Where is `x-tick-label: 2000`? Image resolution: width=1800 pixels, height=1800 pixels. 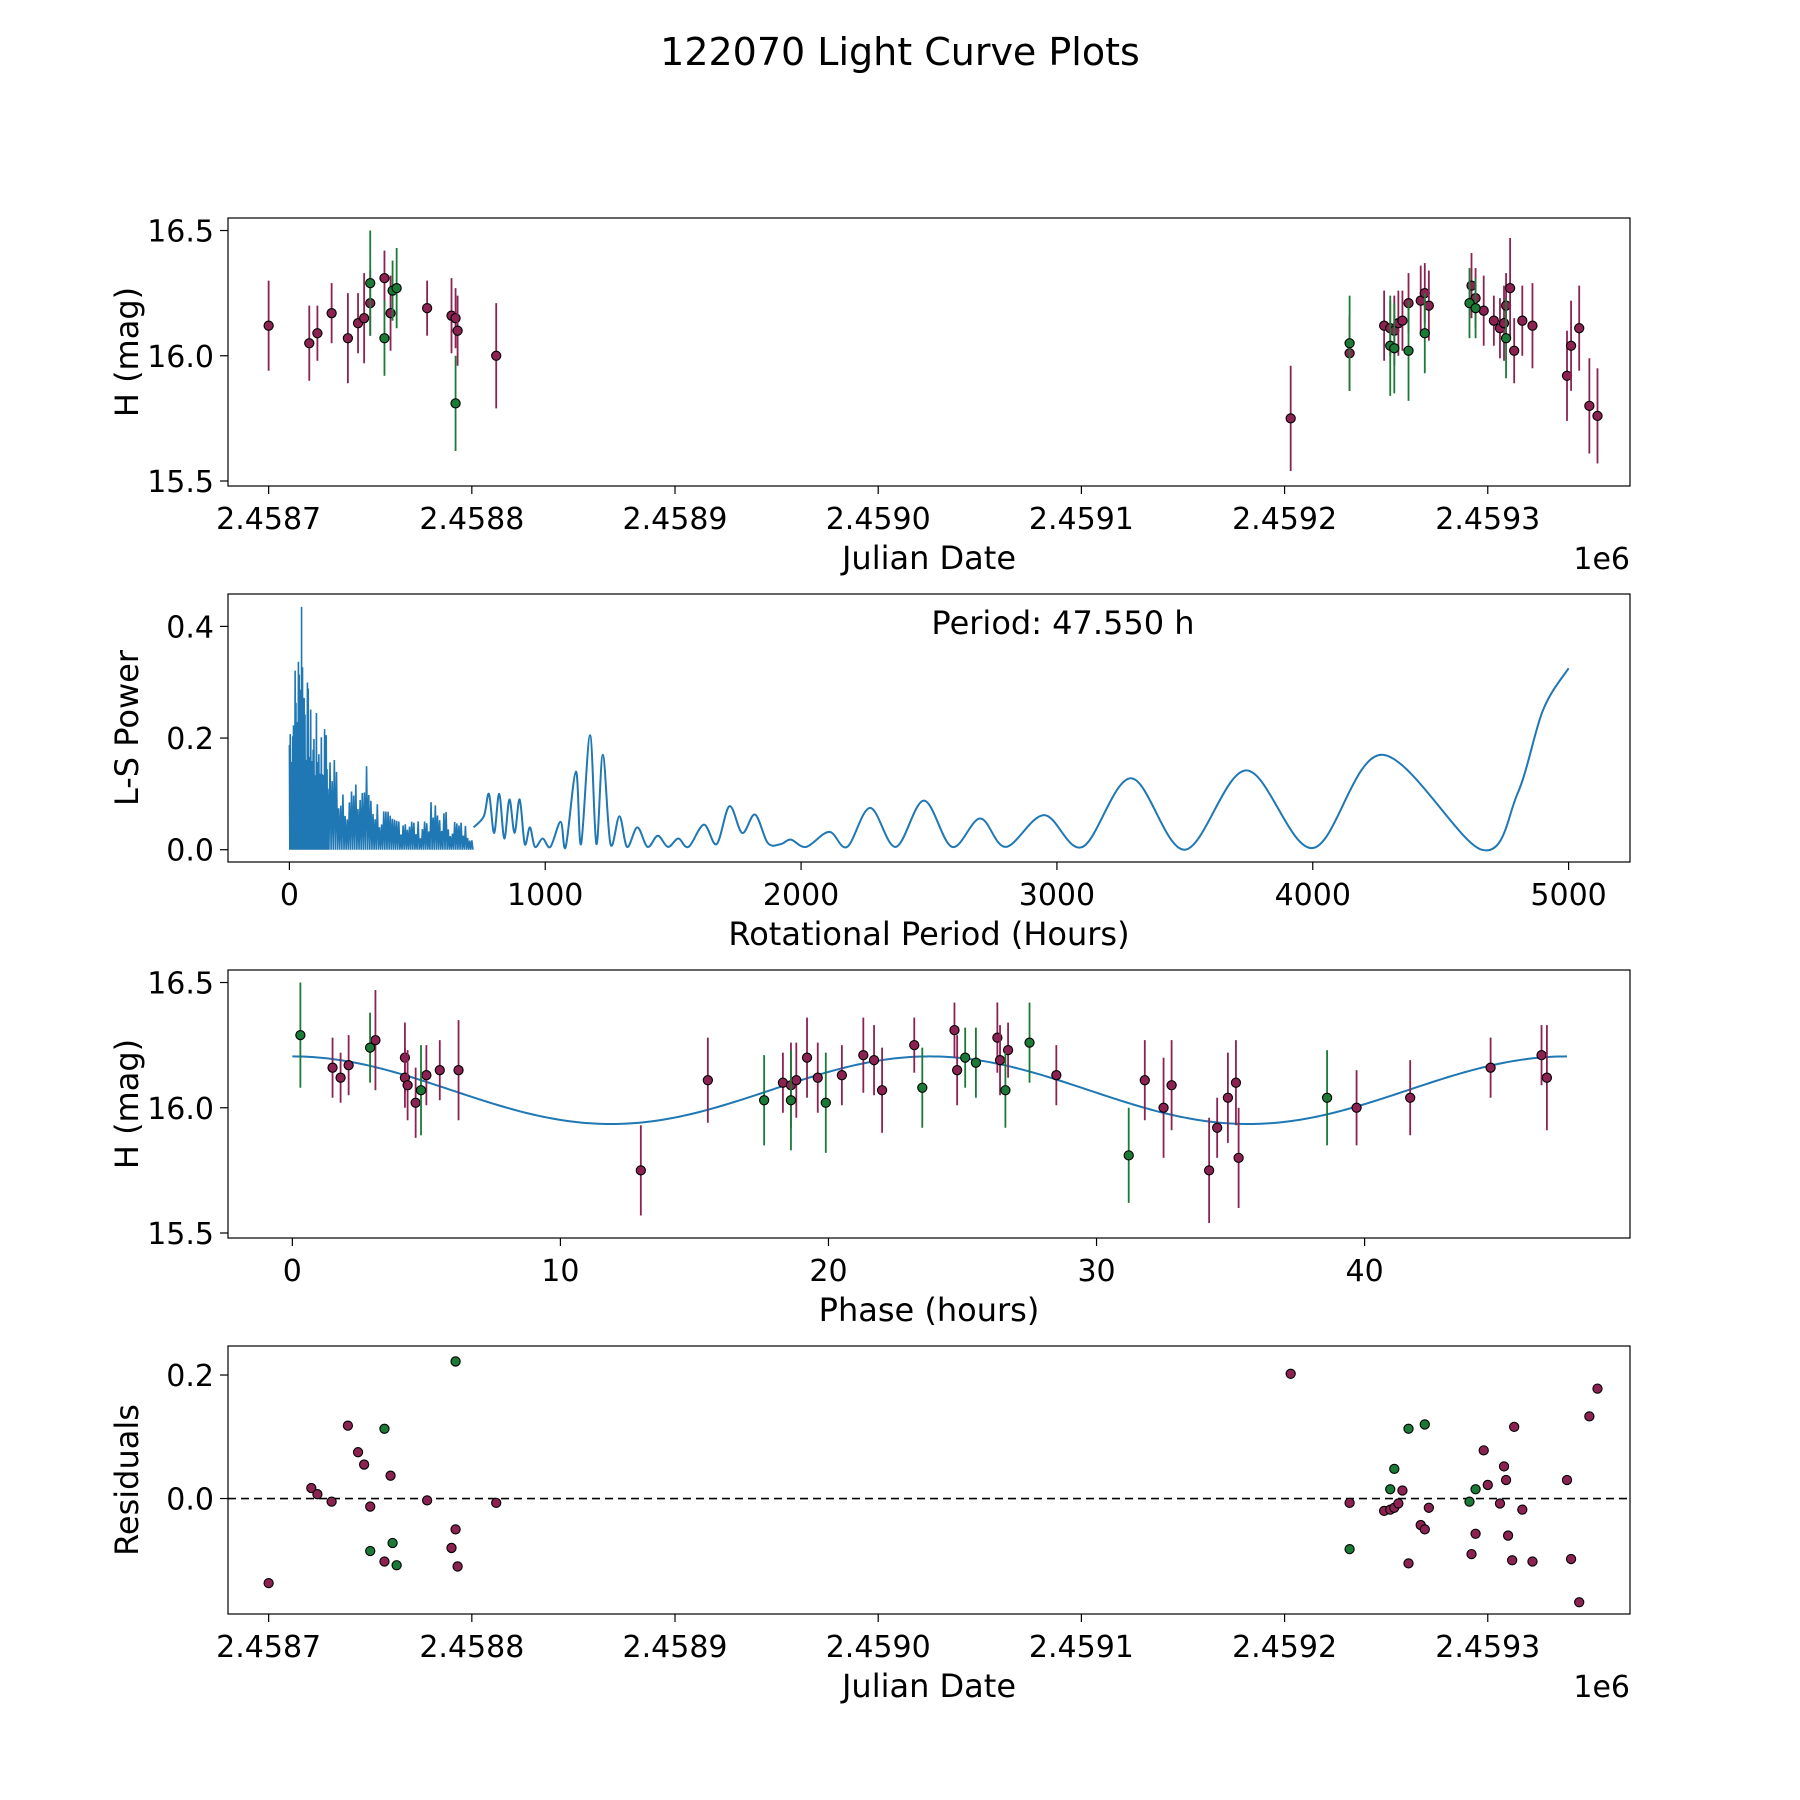 x-tick-label: 2000 is located at coordinates (801, 895).